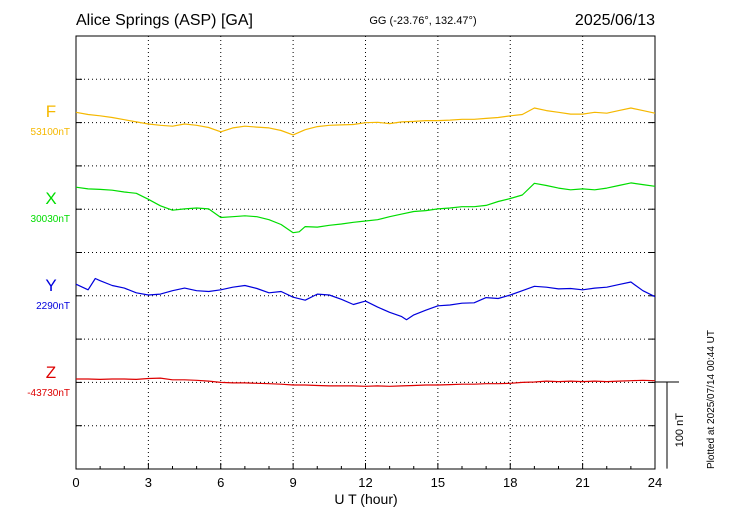 Image resolution: width=730 pixels, height=520 pixels. I want to click on x-tick-label: 15, so click(438, 482).